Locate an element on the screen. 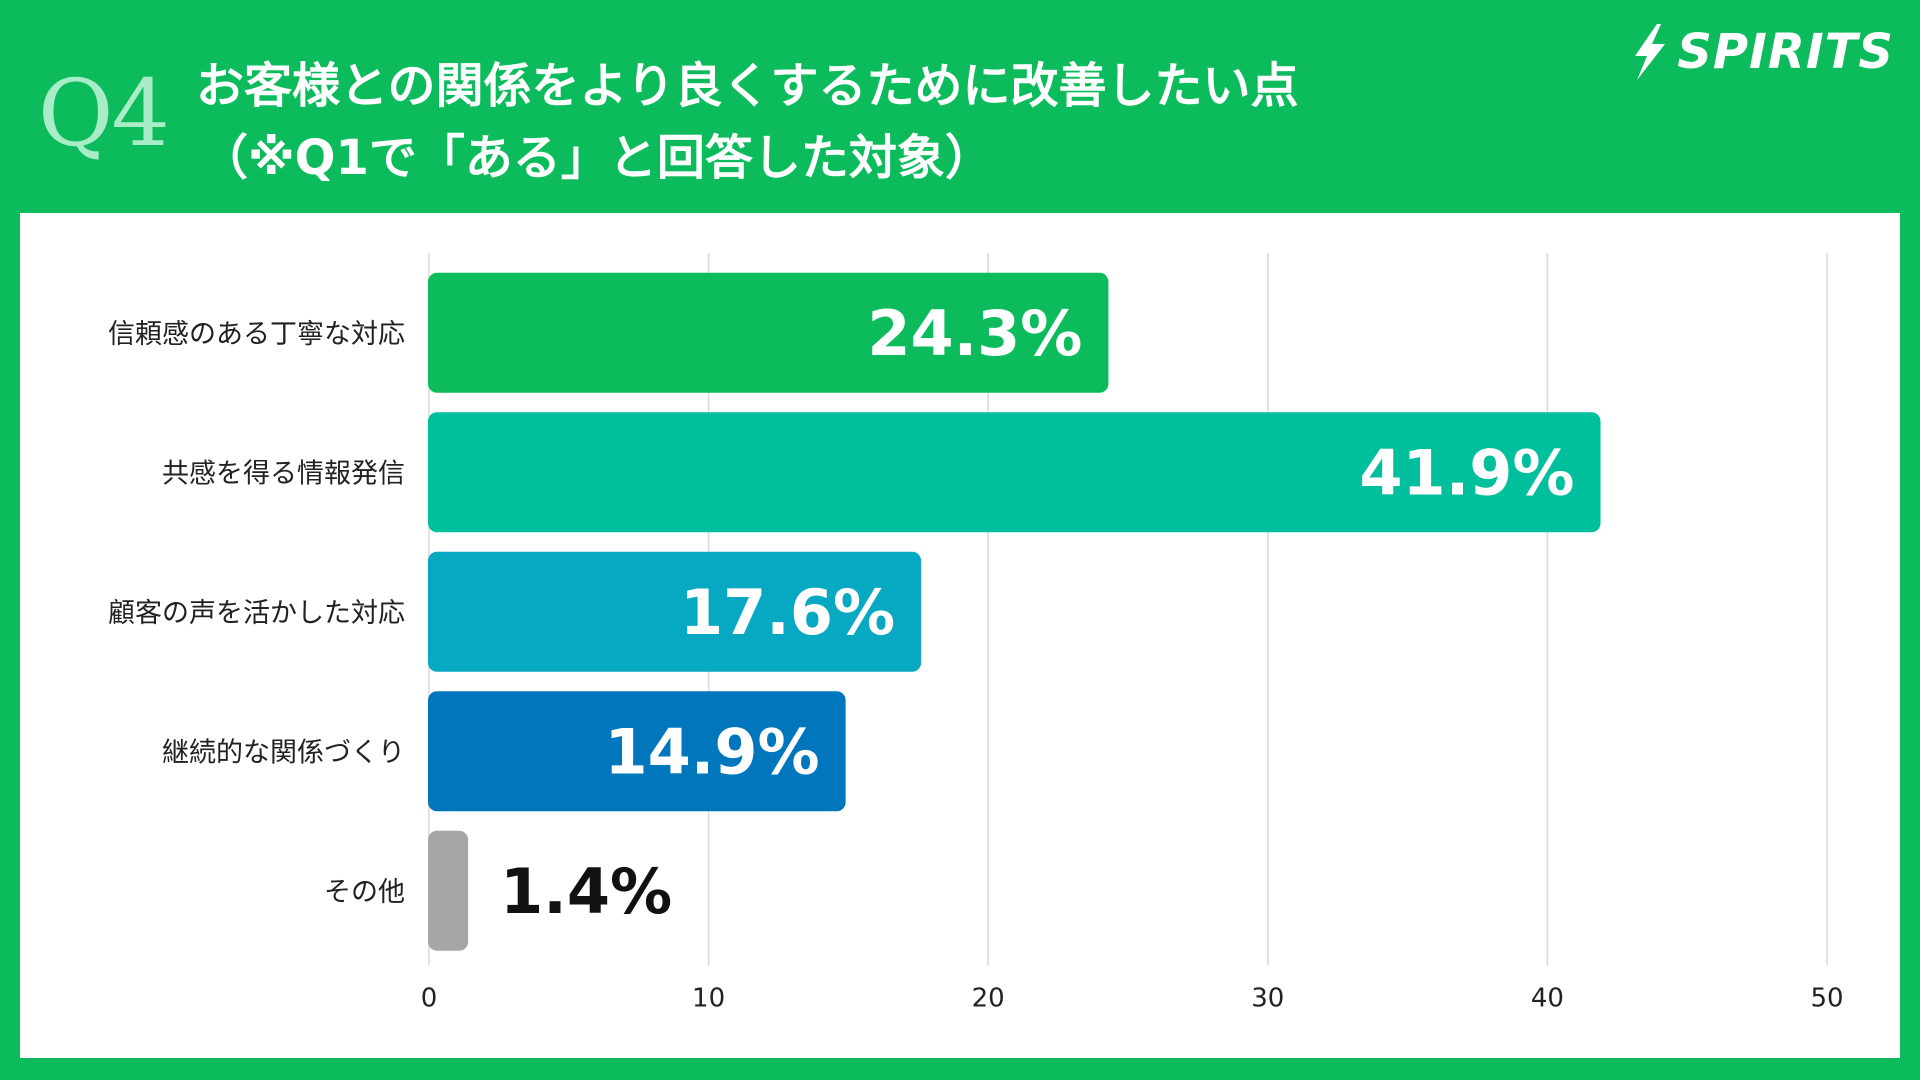 This screenshot has height=1080, width=1920. question-number: Q4 is located at coordinates (104, 113).